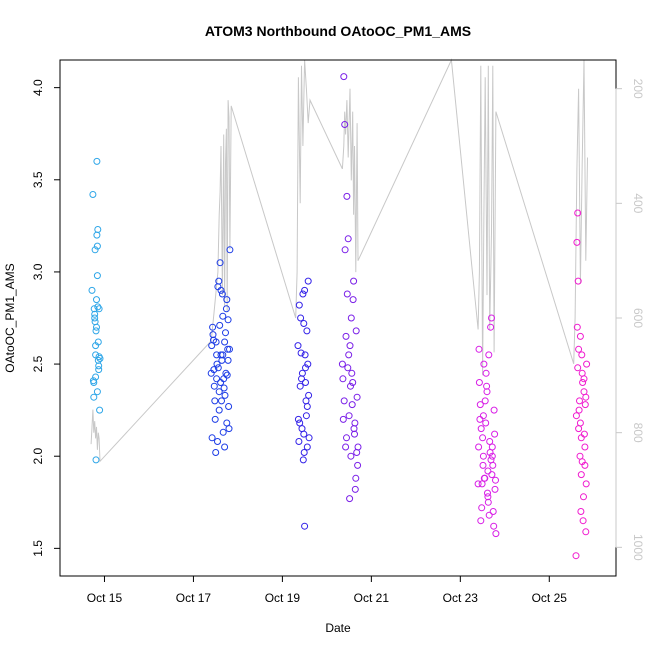 The height and width of the screenshot is (655, 650). Describe the element at coordinates (638, 203) in the screenshot. I see `y2-tick-label: 400` at that location.